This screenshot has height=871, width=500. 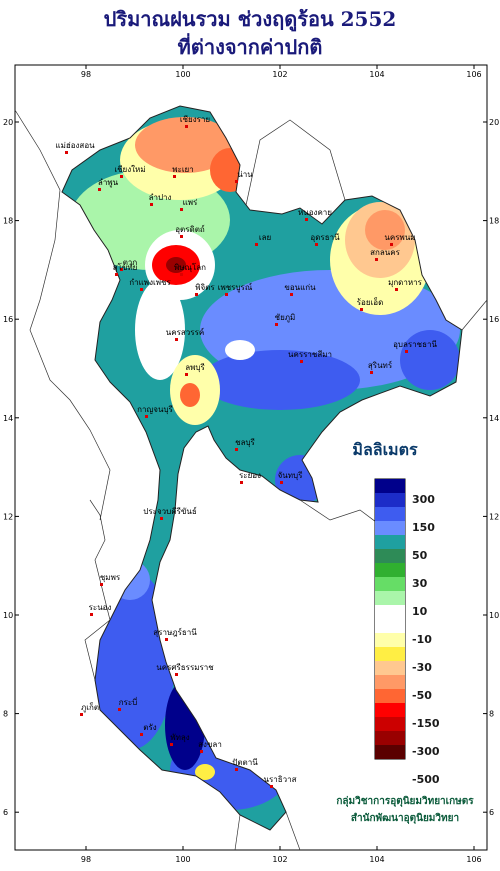 What do you see at coordinates (422, 639) in the screenshot?
I see `legend-label: -10` at bounding box center [422, 639].